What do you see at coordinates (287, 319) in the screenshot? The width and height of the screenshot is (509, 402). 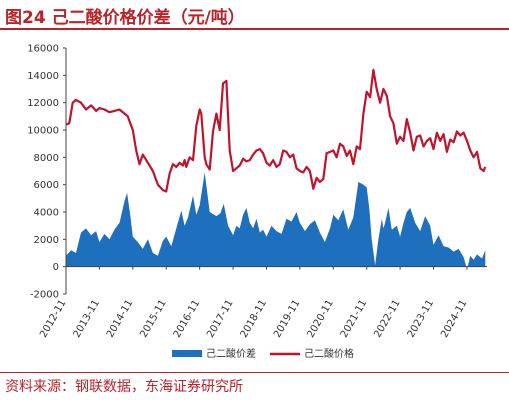 I see `x-tick-label: 2019-11` at bounding box center [287, 319].